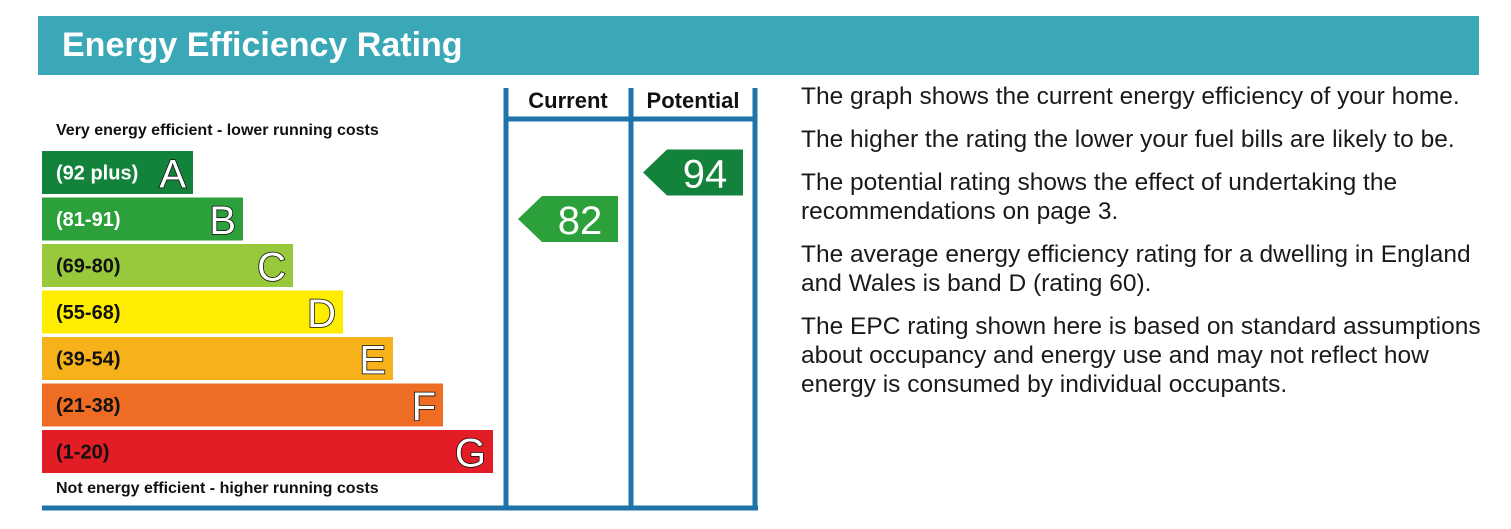 The image size is (1511, 529). What do you see at coordinates (142, 219) in the screenshot?
I see `band-bar-b` at bounding box center [142, 219].